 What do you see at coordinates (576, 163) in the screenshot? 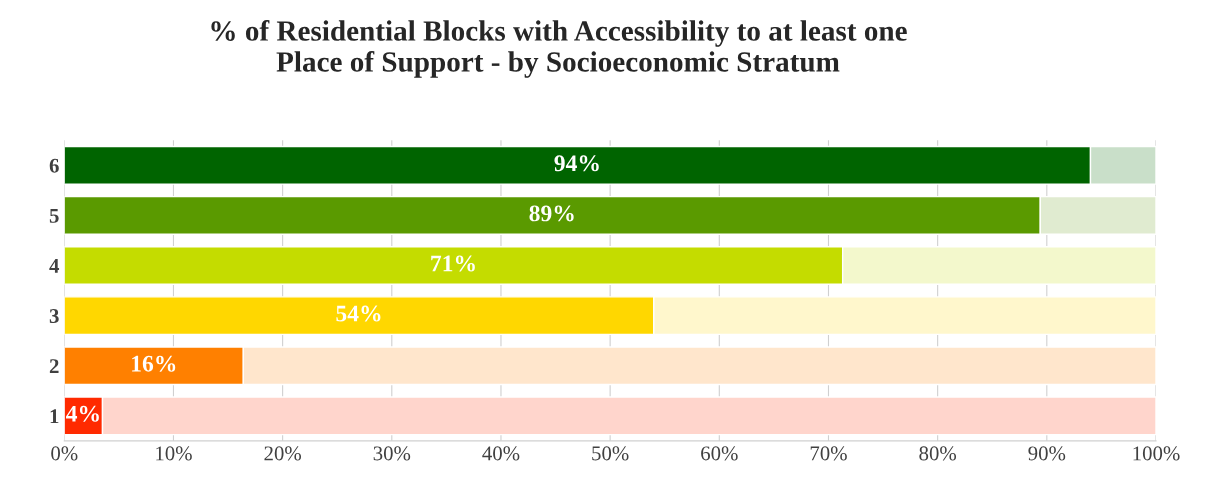
I see `data-label: 94%` at bounding box center [576, 163].